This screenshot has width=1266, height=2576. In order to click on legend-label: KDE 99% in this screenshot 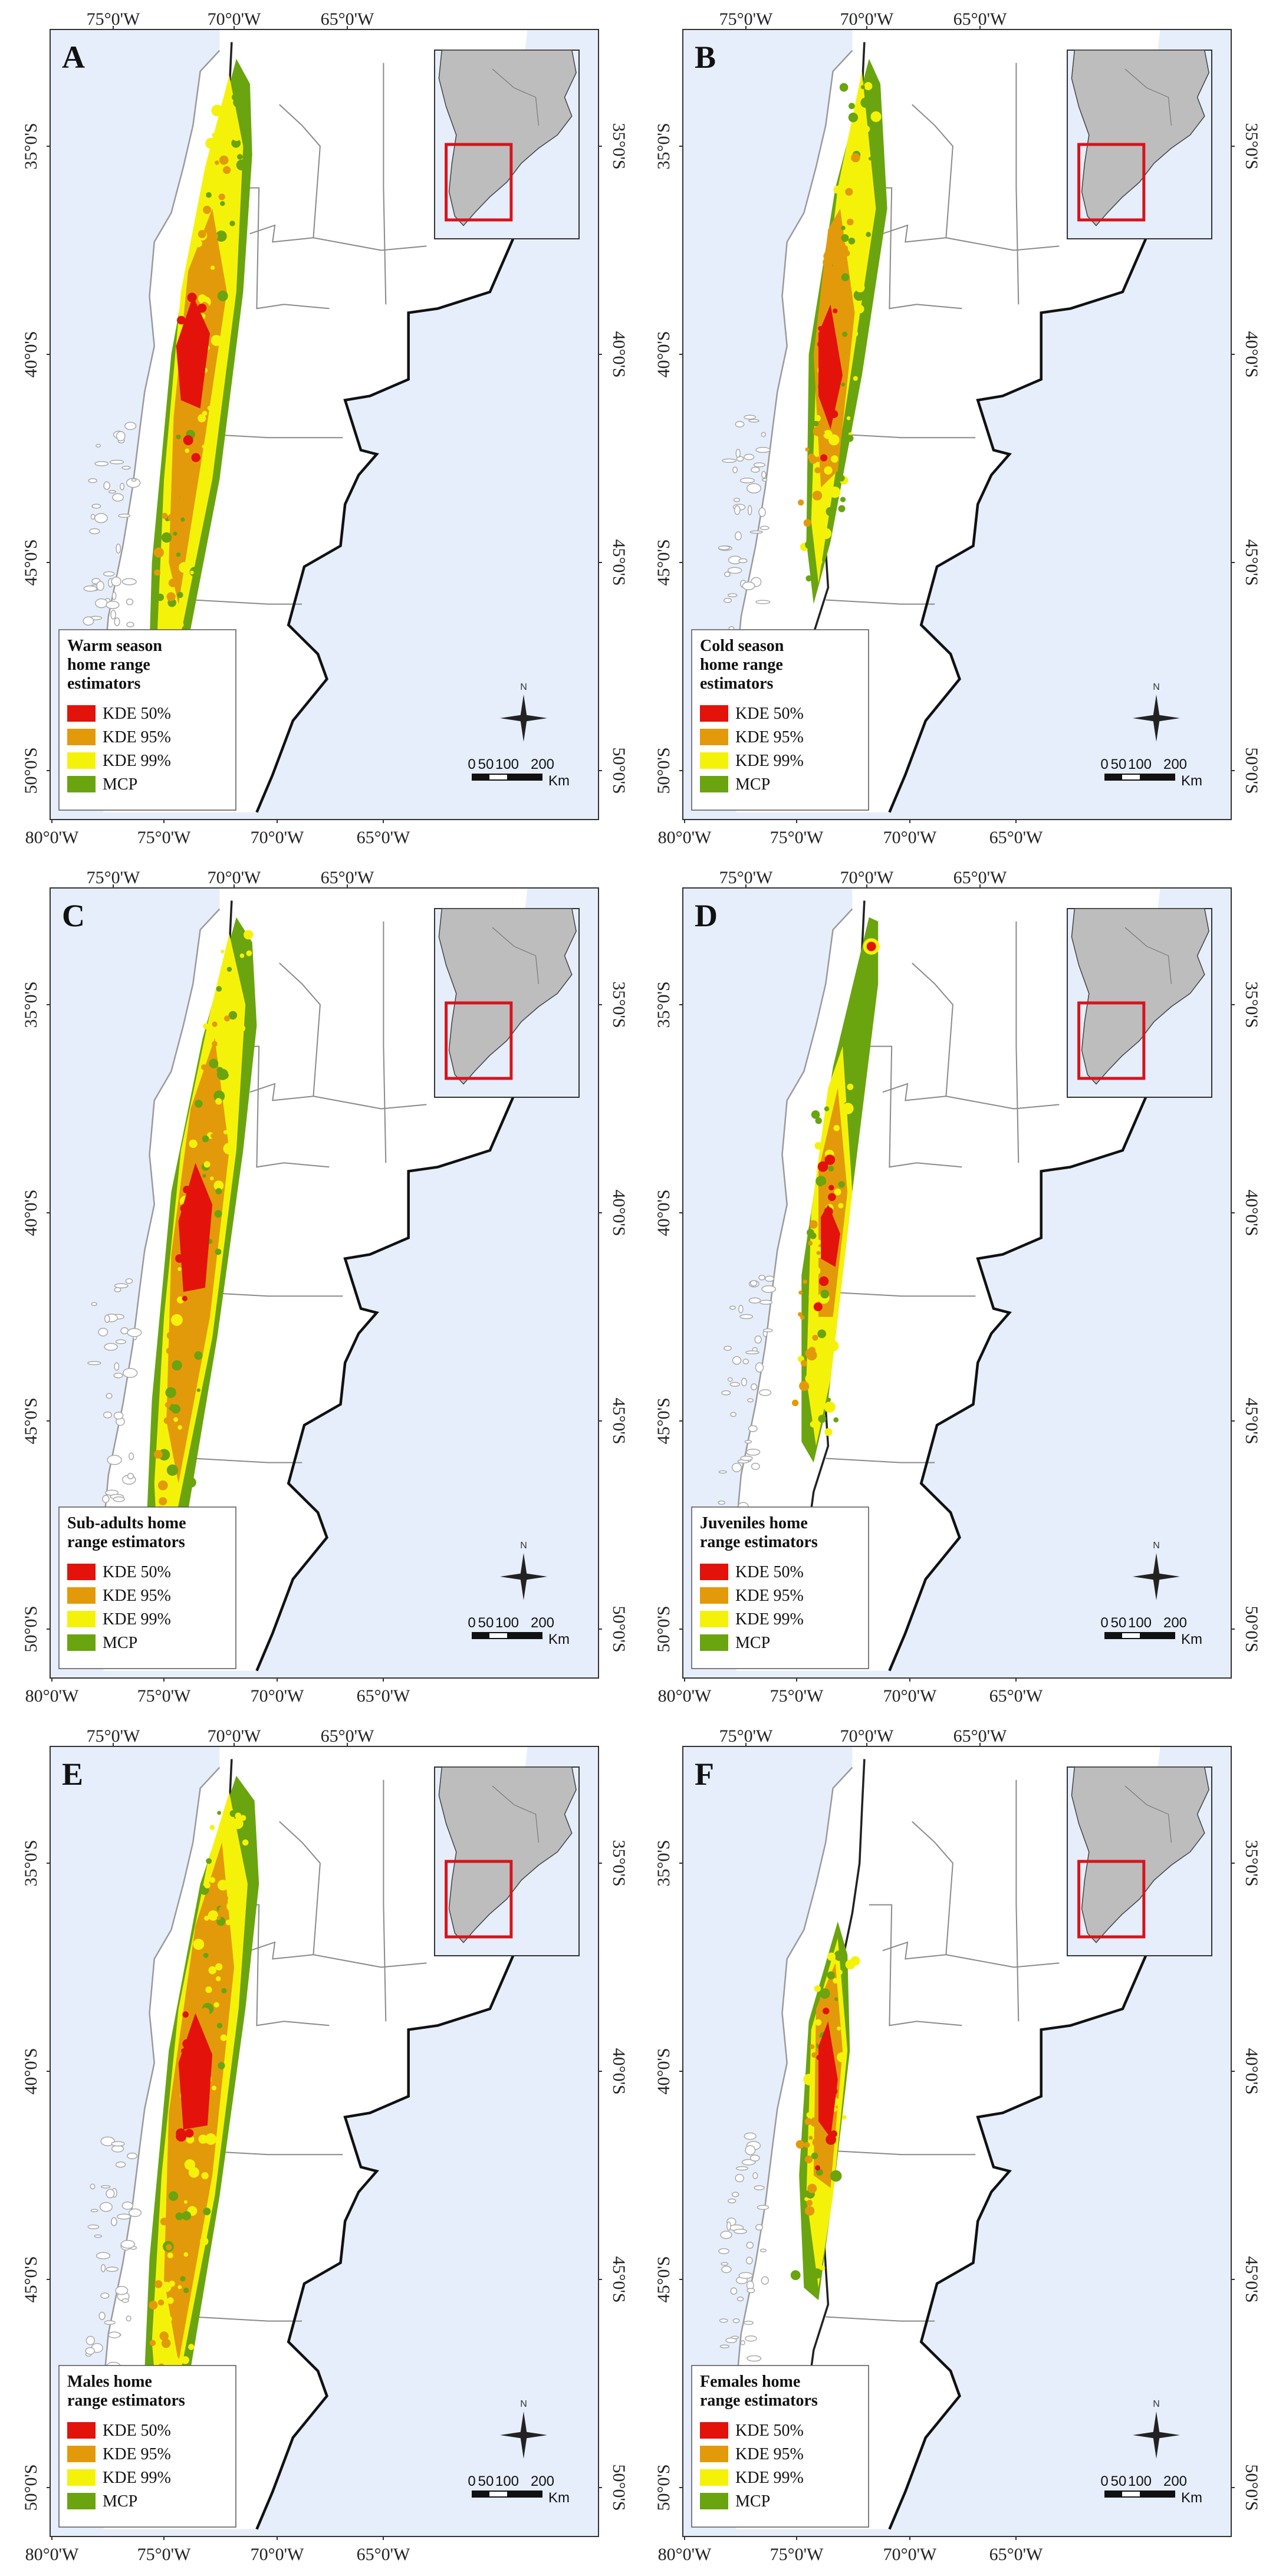, I will do `click(137, 761)`.